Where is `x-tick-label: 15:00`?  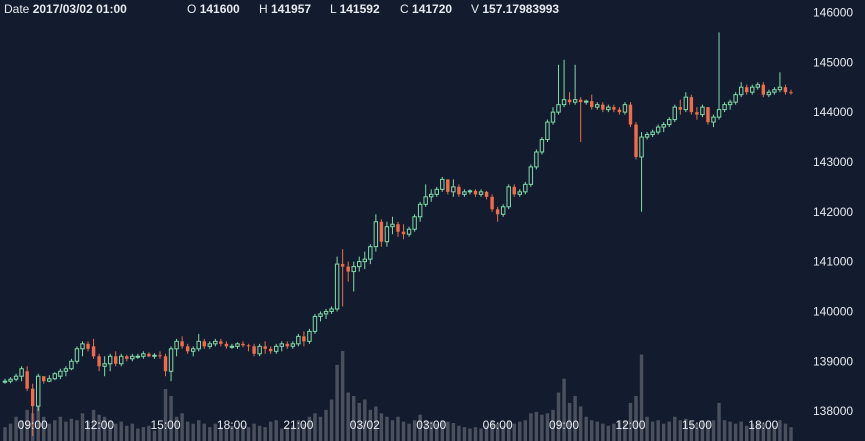 x-tick-label: 15:00 is located at coordinates (166, 425).